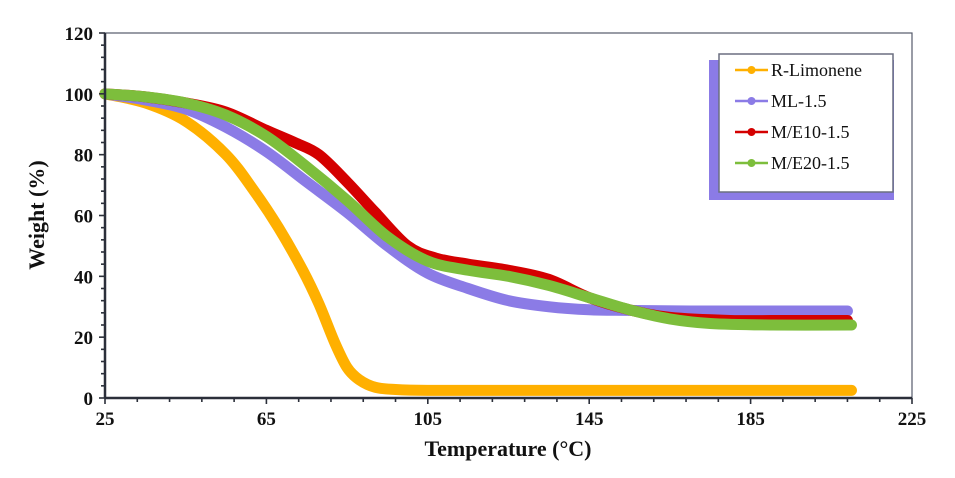 Image resolution: width=955 pixels, height=478 pixels. I want to click on legend-item: ML-1.5, so click(781, 101).